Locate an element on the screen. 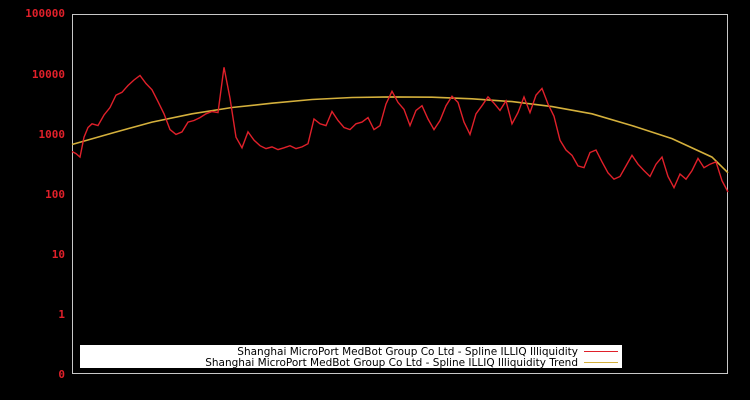 The width and height of the screenshot is (750, 400). y-tick-label: 100 is located at coordinates (55, 194).